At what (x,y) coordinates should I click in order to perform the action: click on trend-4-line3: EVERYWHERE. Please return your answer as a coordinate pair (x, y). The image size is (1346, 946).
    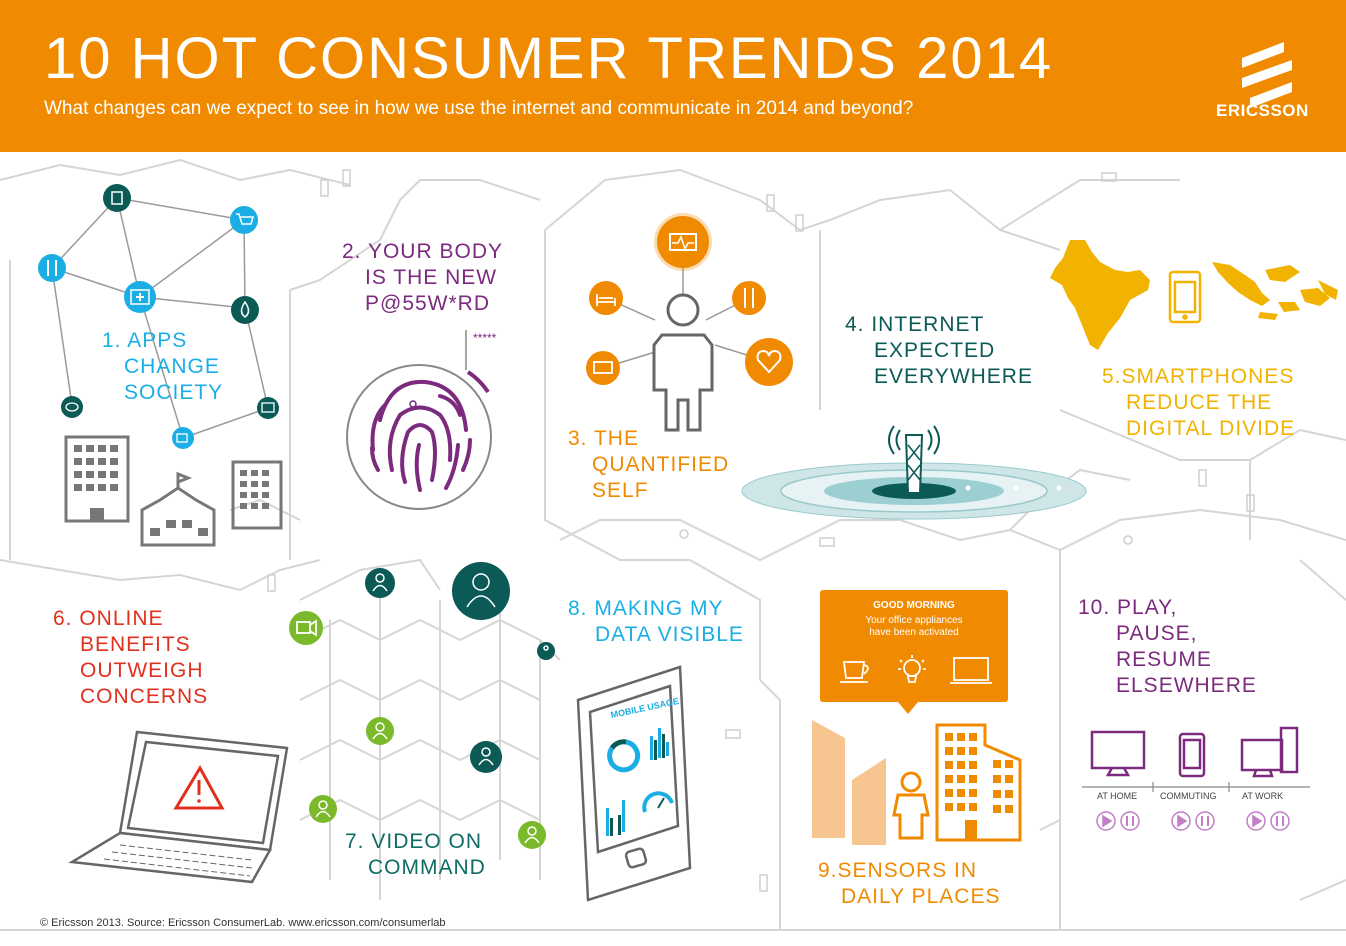
    Looking at the image, I should click on (953, 376).